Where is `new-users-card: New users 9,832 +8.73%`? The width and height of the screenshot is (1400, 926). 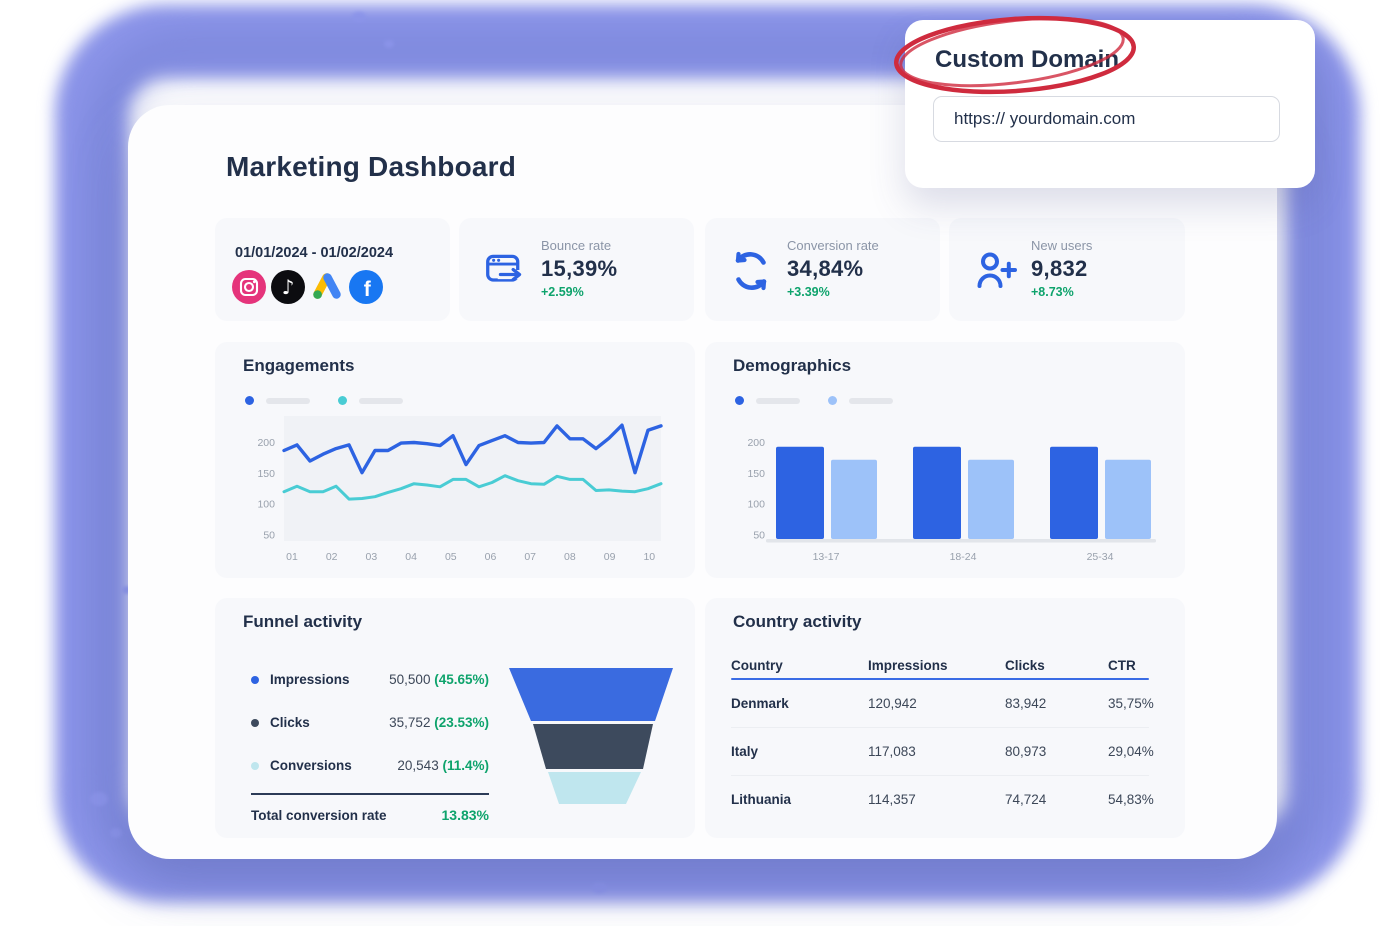 new-users-card: New users 9,832 +8.73% is located at coordinates (1067, 269).